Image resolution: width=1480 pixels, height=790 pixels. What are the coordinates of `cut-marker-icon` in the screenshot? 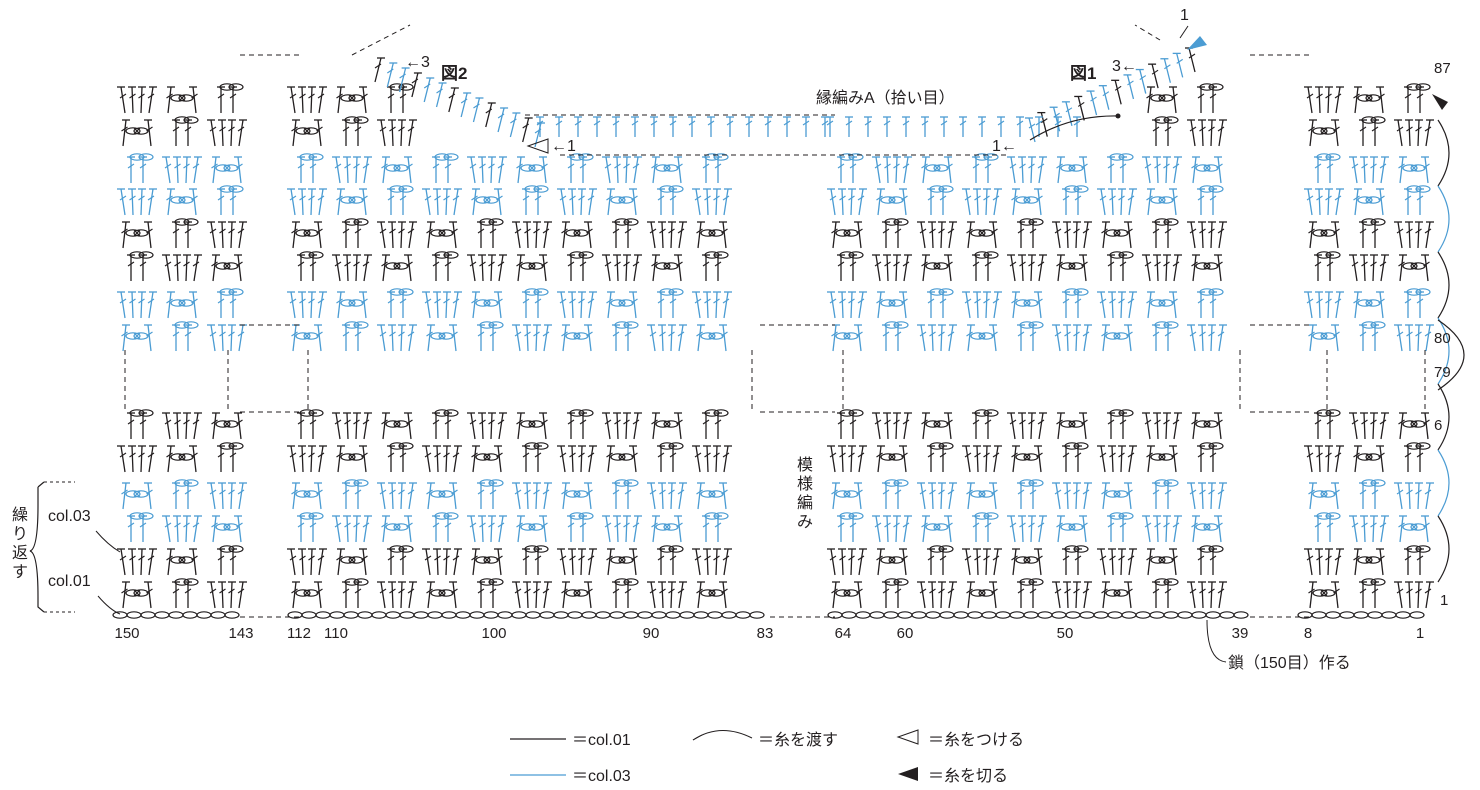 It's located at (1440, 102).